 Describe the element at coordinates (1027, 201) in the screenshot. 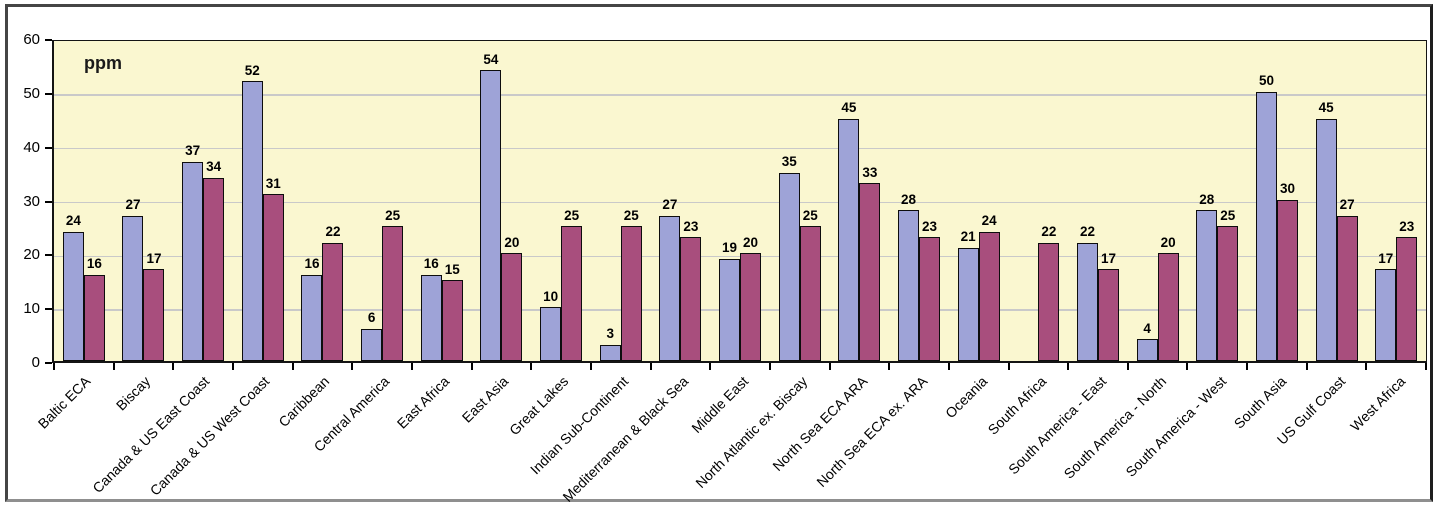

I see `bar-slot` at that location.